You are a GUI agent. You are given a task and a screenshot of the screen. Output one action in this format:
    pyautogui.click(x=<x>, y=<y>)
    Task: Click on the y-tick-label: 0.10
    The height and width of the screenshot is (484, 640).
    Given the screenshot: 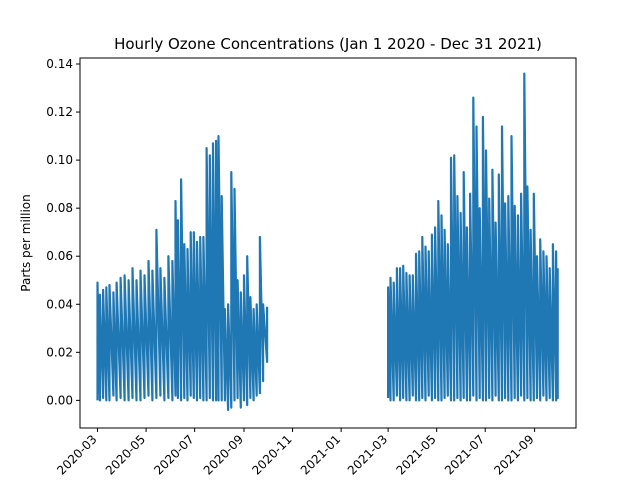 What is the action you would take?
    pyautogui.click(x=59, y=160)
    